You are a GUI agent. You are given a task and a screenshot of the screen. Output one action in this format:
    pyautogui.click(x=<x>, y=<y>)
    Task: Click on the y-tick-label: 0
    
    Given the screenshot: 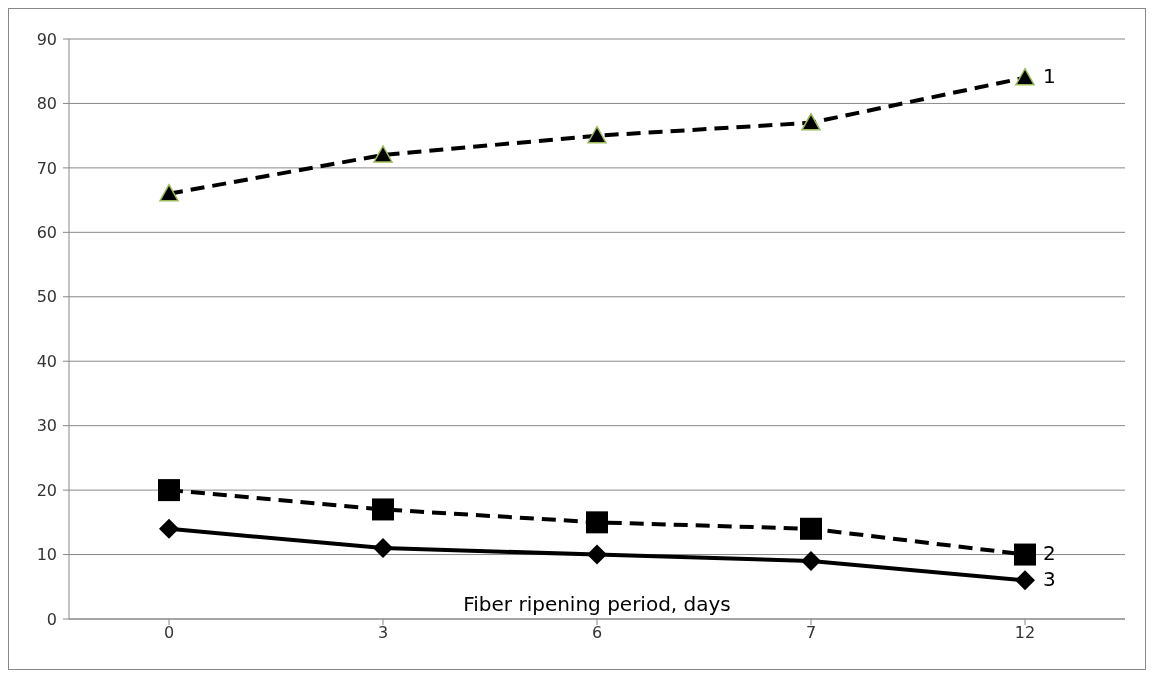 What is the action you would take?
    pyautogui.click(x=51, y=619)
    